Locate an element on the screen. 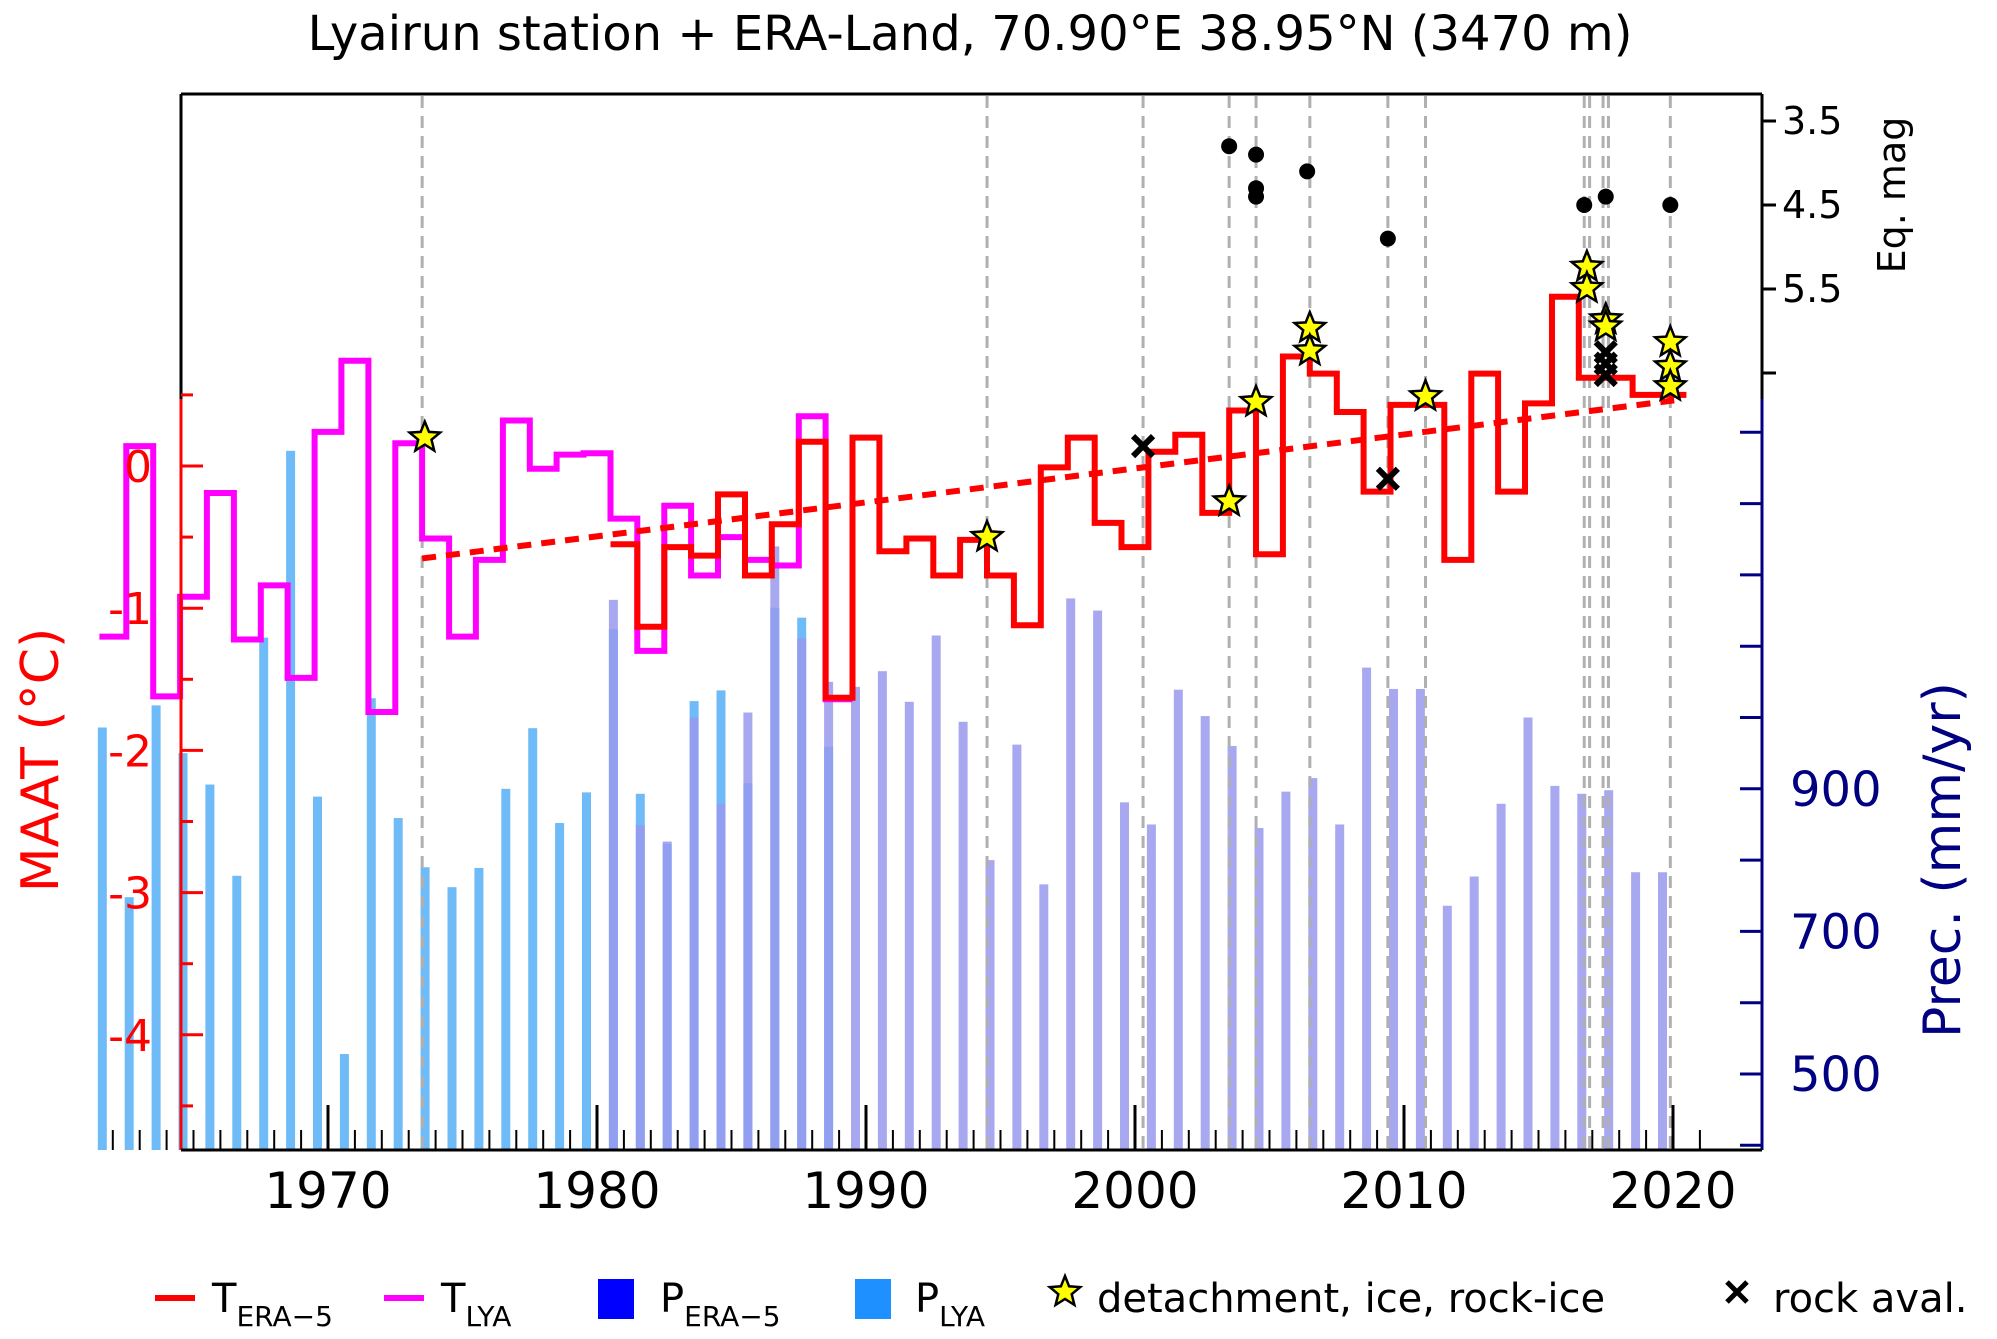 This screenshot has width=1997, height=1339. mag-tick-label: 5.5 is located at coordinates (1812, 289).